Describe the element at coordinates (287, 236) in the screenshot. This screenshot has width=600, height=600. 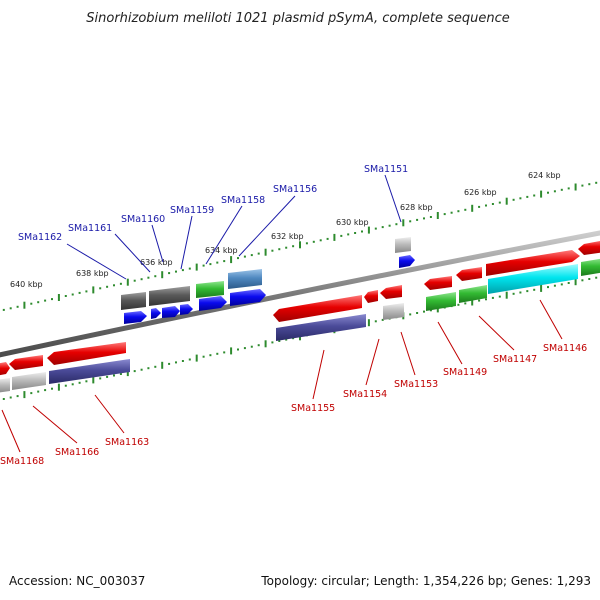
I see `tick-label-632kbp: 632 kbp` at that location.